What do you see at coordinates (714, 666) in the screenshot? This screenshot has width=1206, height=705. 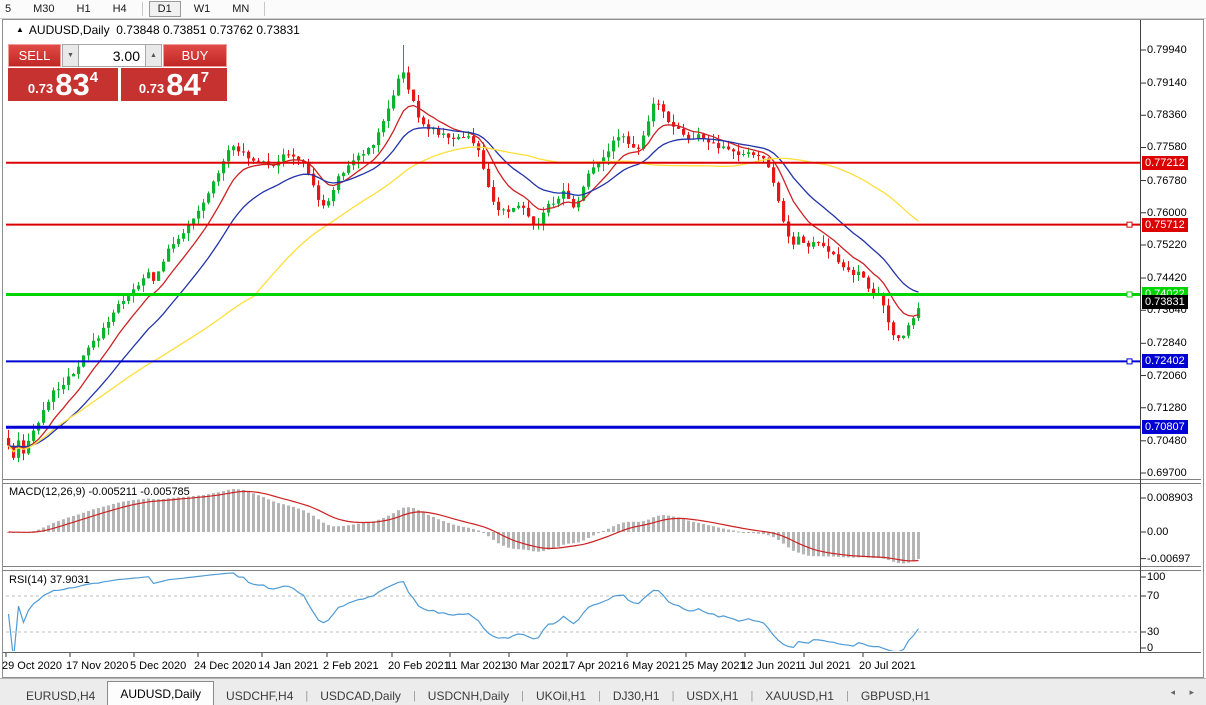 I see `date-tick-label: 25 May 2021` at bounding box center [714, 666].